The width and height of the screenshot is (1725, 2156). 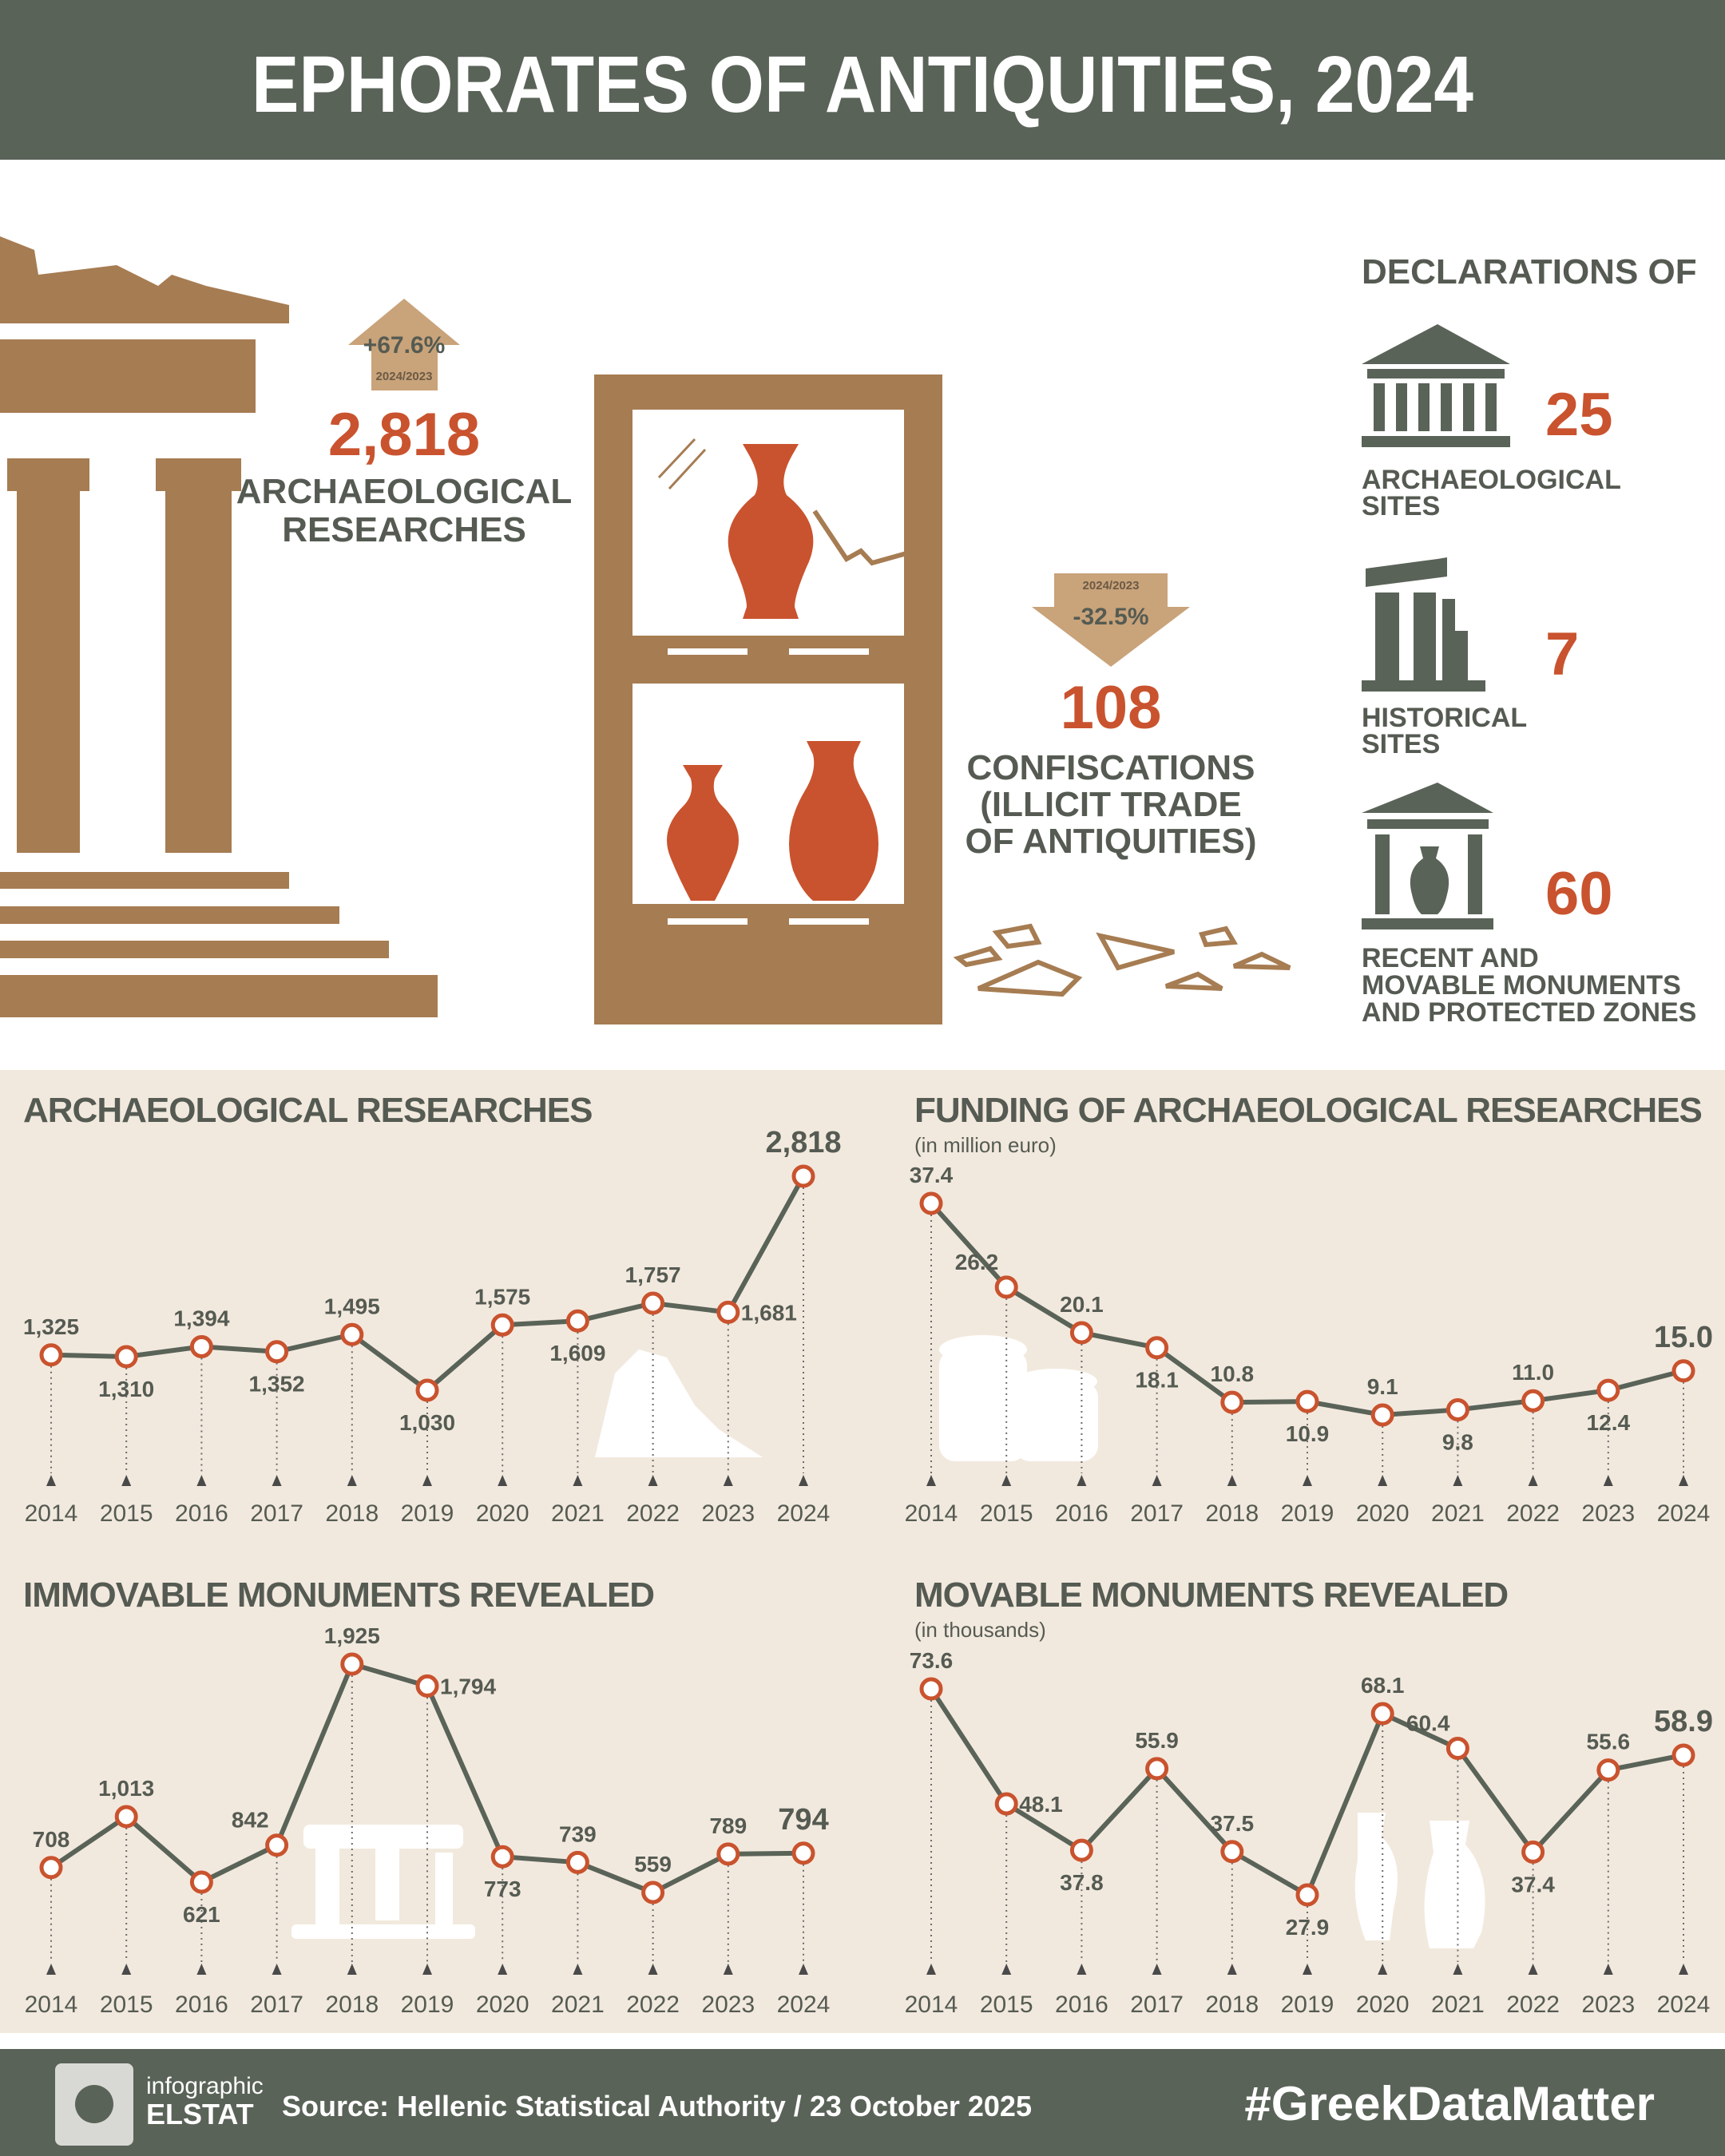 I want to click on value-label: 73.6, so click(x=932, y=1660).